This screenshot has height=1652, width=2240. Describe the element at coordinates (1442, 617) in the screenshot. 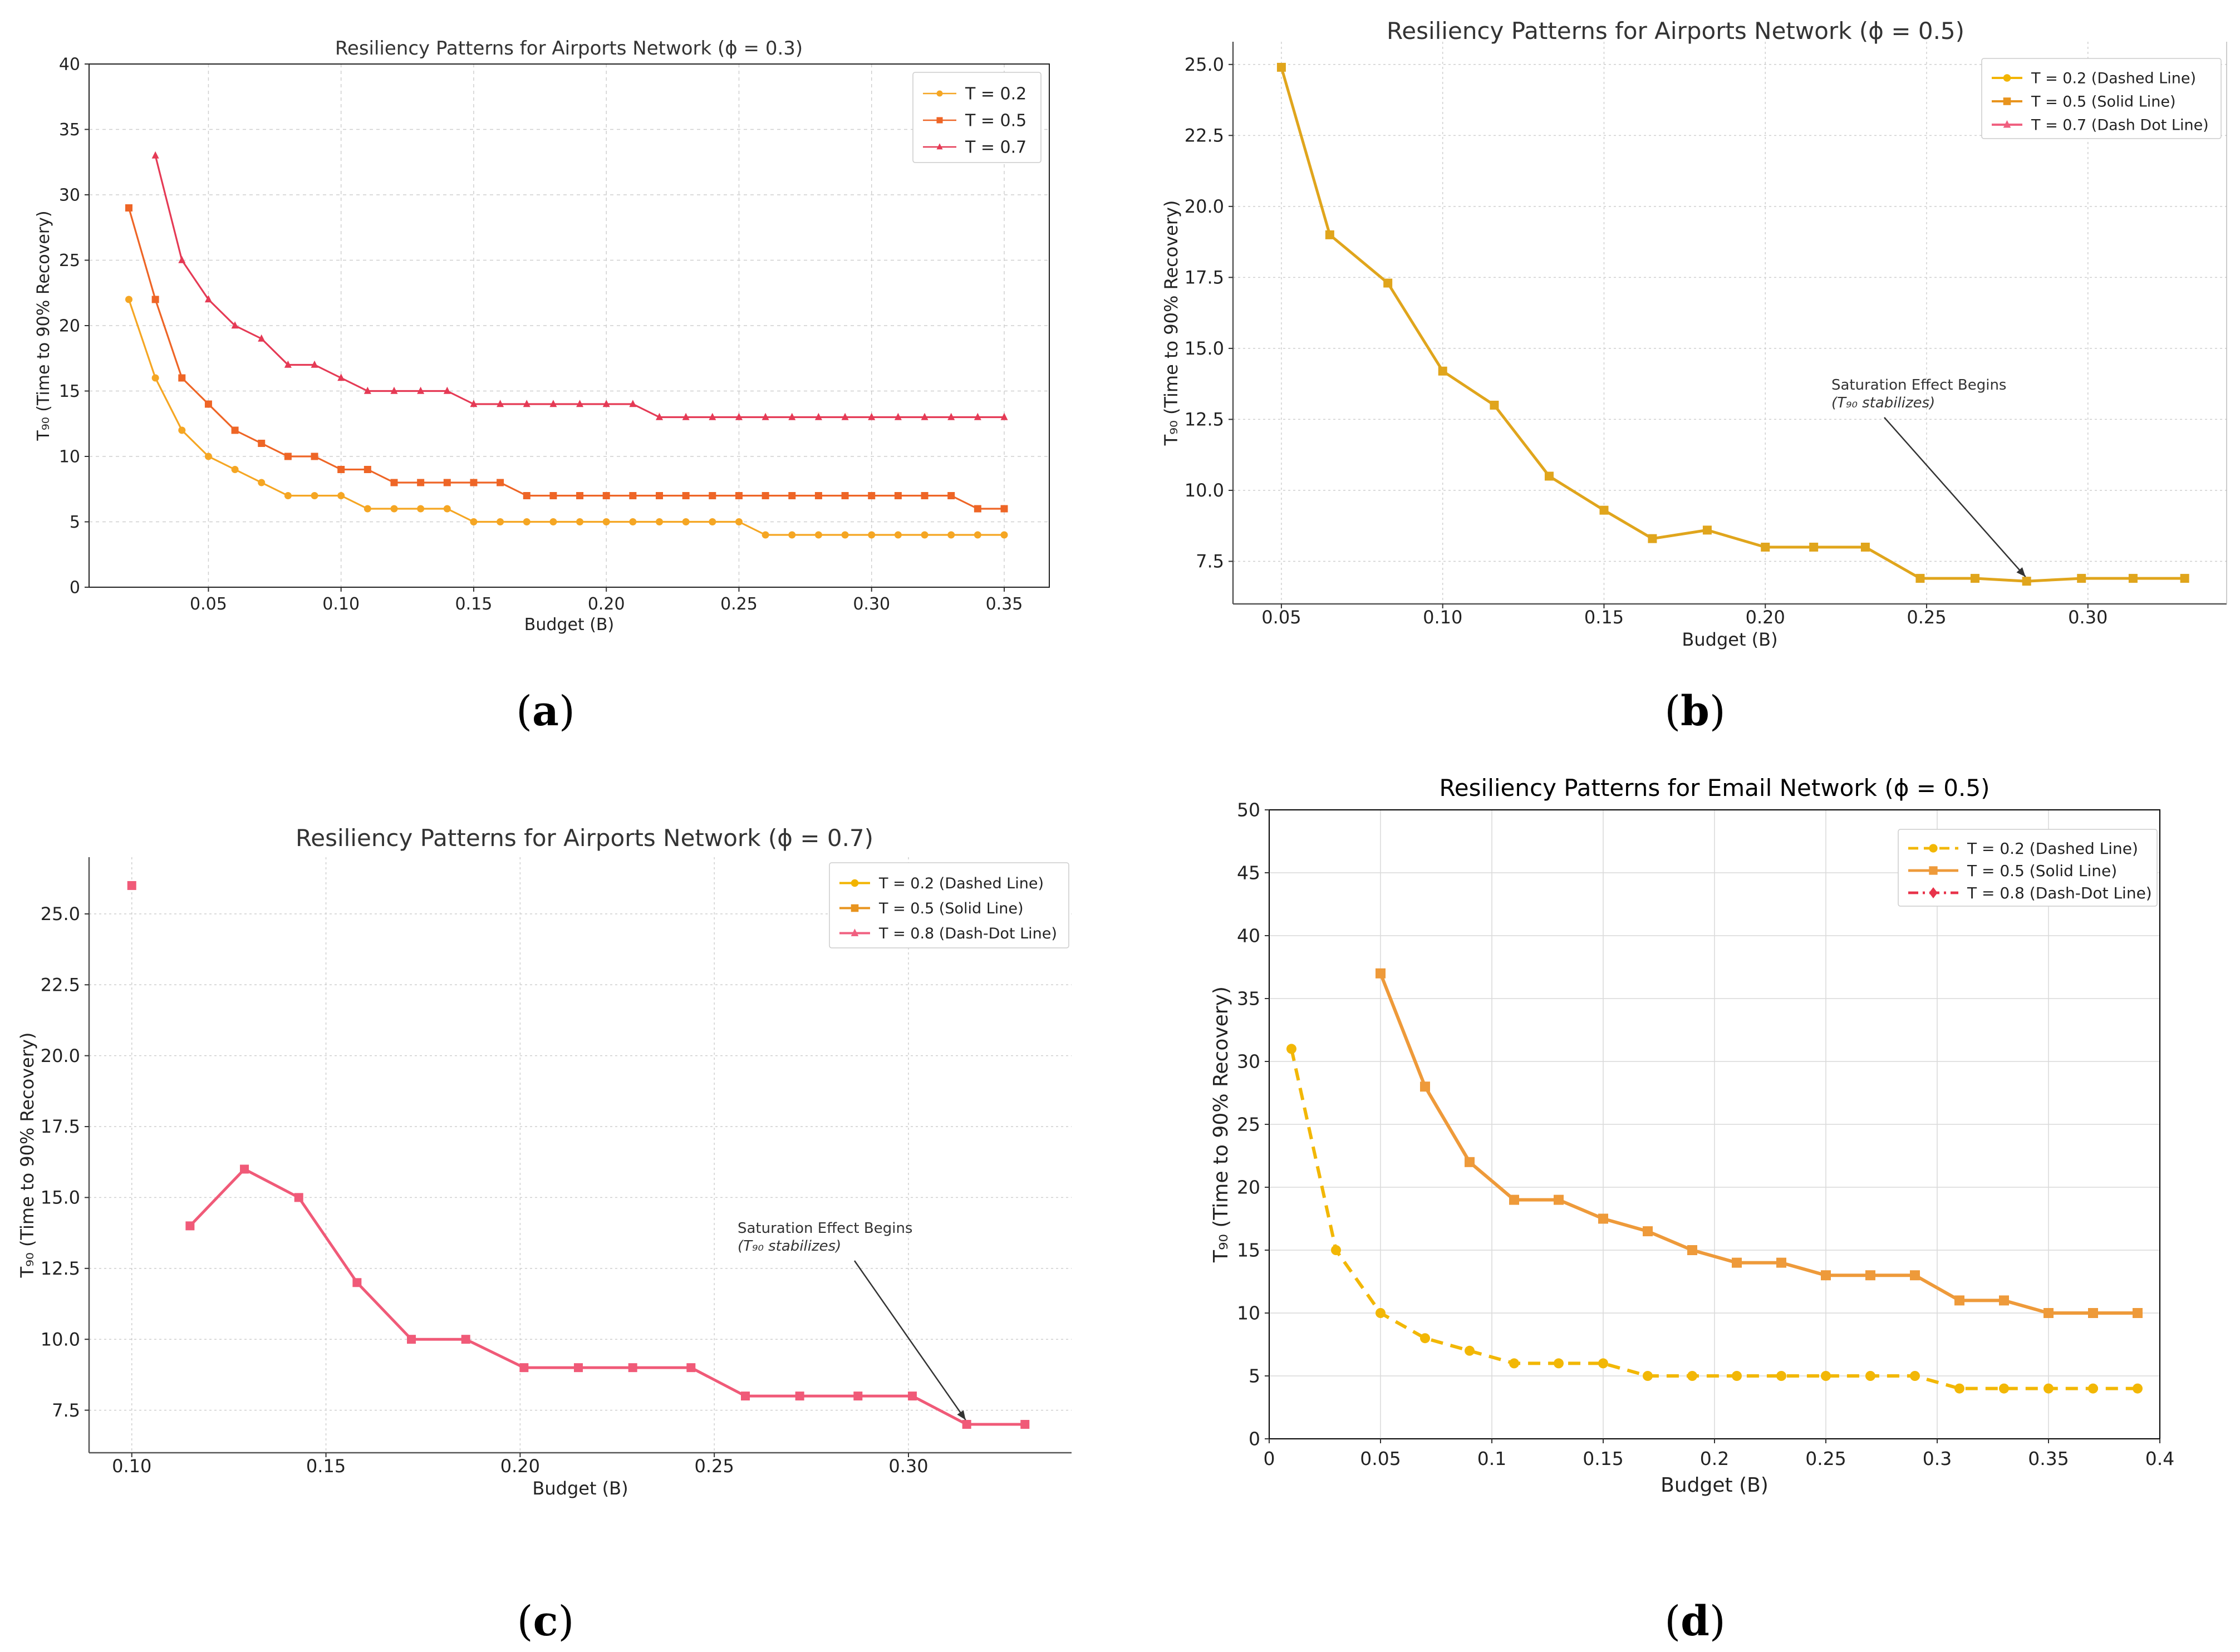

I see `x-tick-label: 0.10` at that location.